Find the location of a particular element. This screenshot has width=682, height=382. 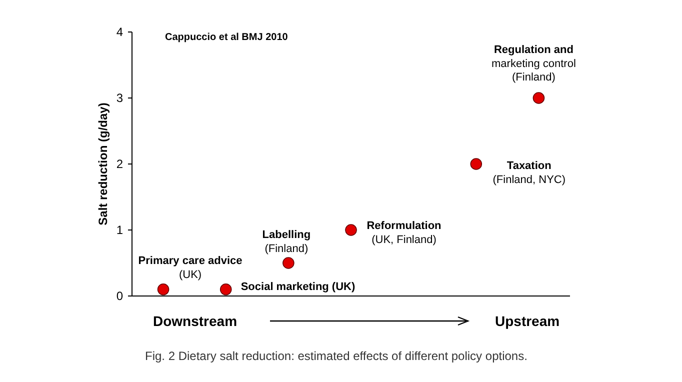

text: Upstream is located at coordinates (527, 321).